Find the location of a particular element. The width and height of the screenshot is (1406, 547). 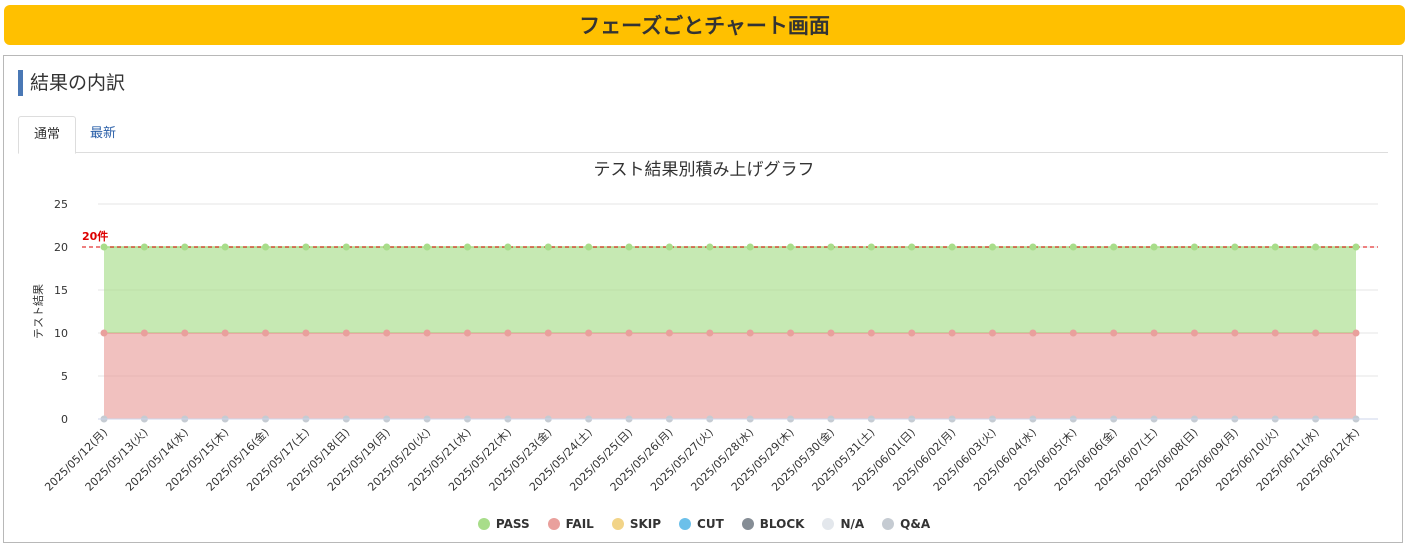

chart-legend: PASS FAIL SKIP CUT BLOCK N/A Q&A is located at coordinates (704, 524).